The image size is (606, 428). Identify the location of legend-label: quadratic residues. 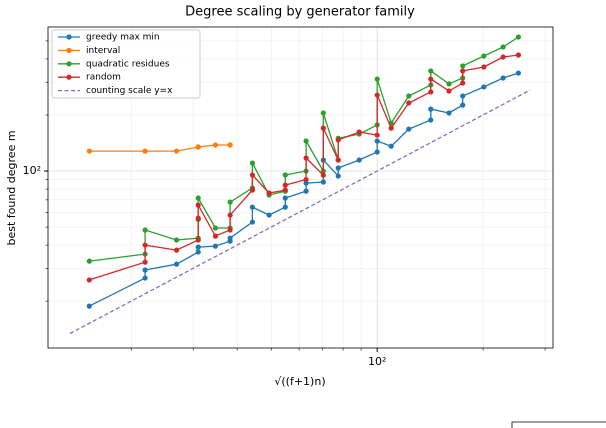
(128, 64).